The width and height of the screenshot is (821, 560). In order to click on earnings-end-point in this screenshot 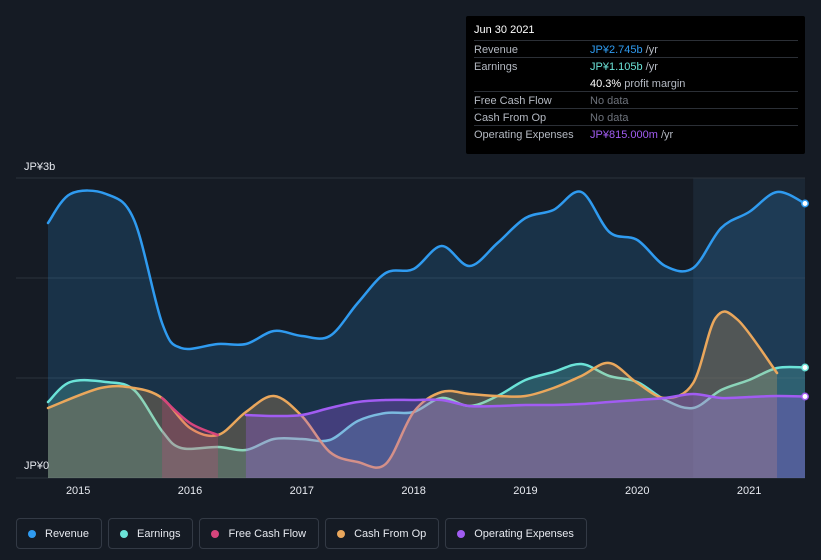, I will do `click(805, 367)`.